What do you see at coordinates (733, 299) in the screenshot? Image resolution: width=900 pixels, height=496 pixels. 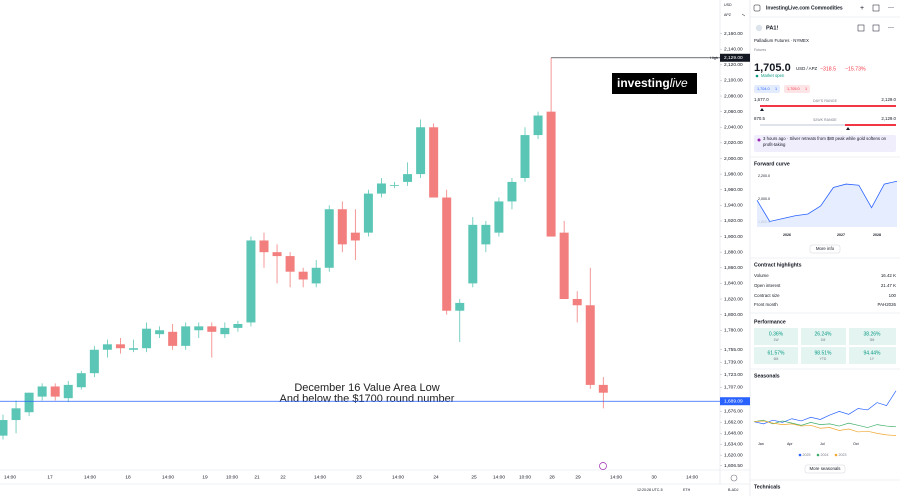 I see `y-tick-label: 1,820.00` at bounding box center [733, 299].